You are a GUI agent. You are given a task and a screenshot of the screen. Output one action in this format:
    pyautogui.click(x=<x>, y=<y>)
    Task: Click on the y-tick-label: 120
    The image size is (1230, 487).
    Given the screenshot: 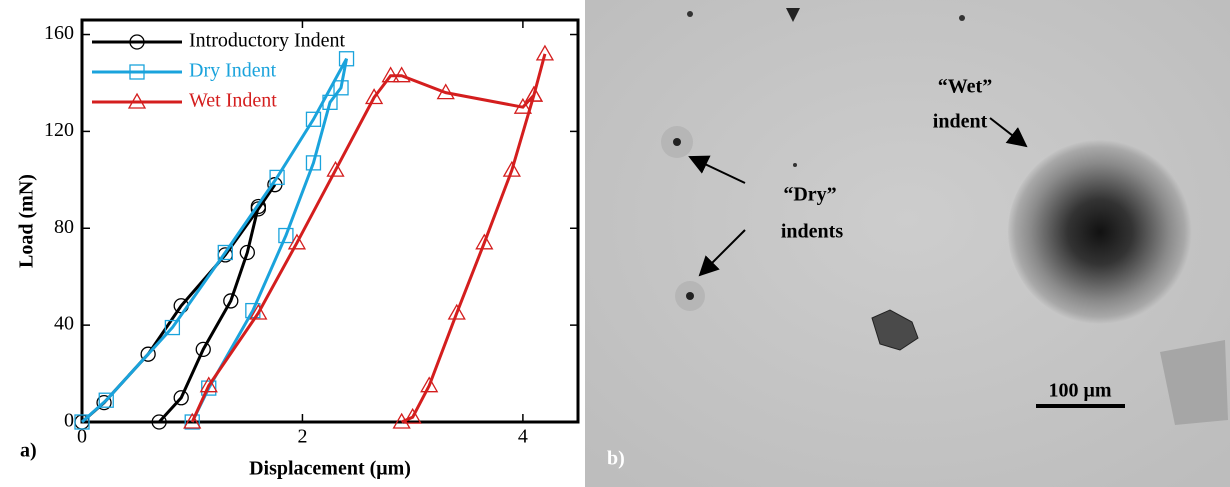 What is the action you would take?
    pyautogui.click(x=59, y=130)
    